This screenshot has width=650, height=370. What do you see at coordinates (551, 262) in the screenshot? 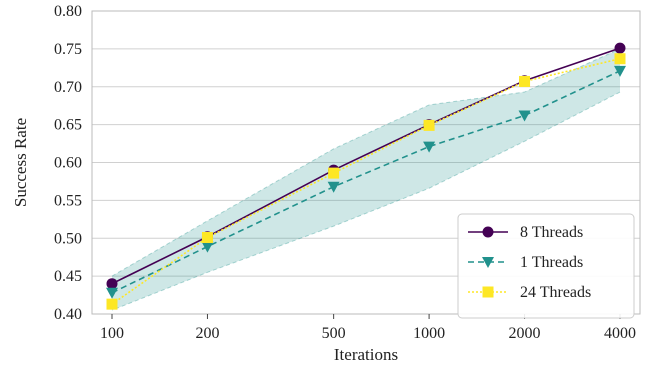
I see `legend-label: 1 Threads` at bounding box center [551, 262].